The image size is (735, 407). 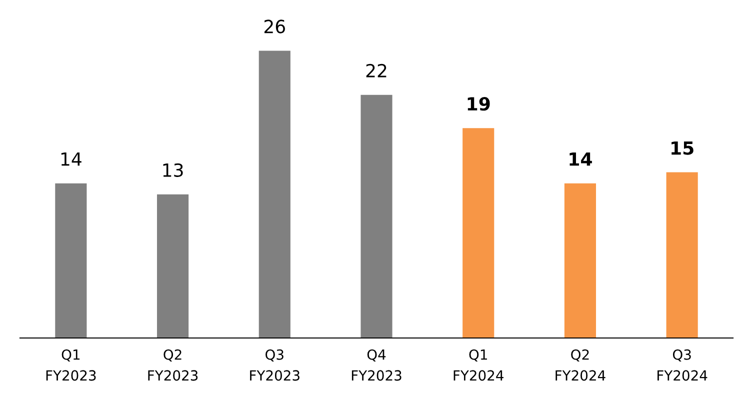 I want to click on x-tick-label: Q3 FY2024, so click(x=683, y=365).